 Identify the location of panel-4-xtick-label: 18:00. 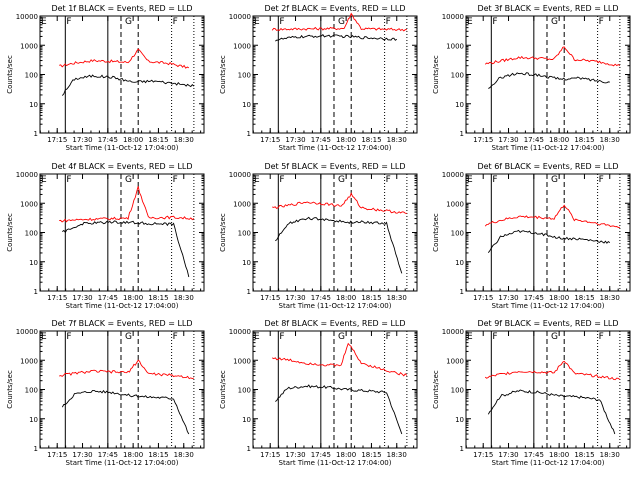
(133, 298).